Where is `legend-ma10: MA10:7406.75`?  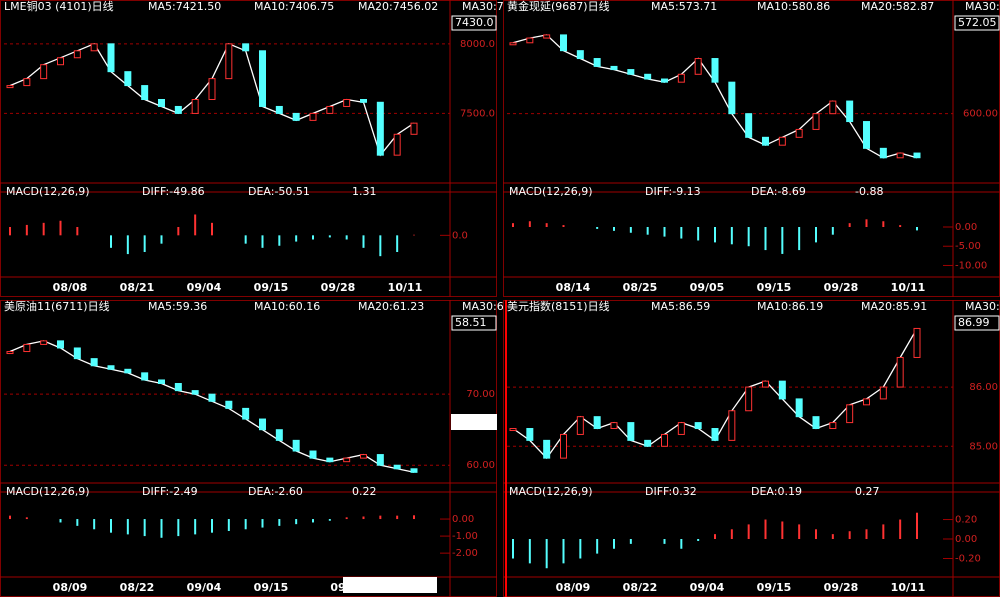 legend-ma10: MA10:7406.75 is located at coordinates (294, 6).